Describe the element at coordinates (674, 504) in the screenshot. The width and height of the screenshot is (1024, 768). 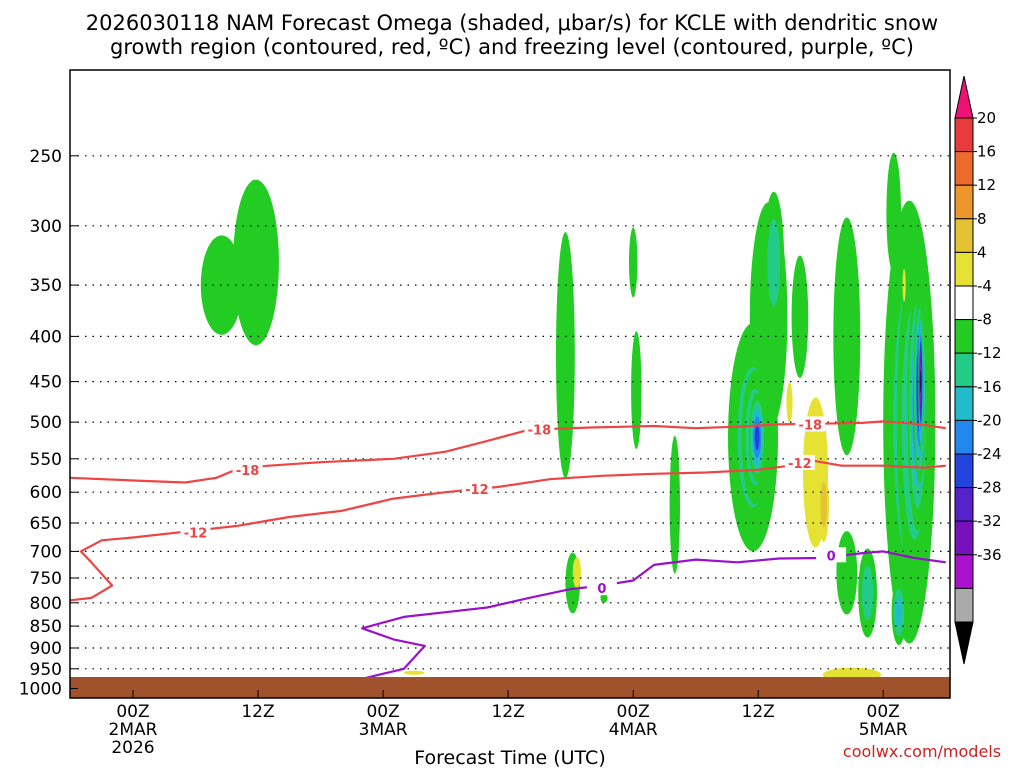
I see `omega-blob-6-level-m4` at that location.